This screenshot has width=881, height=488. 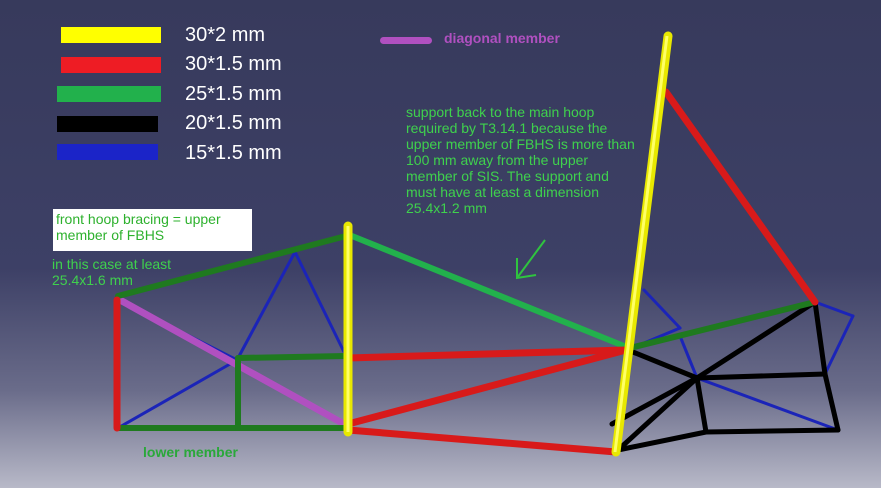 I want to click on legend-swatch-green, so click(x=109, y=94).